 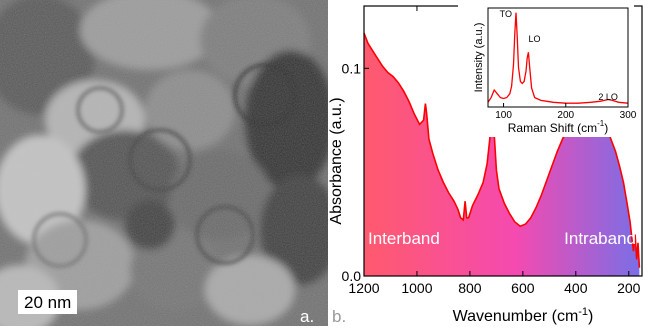 I want to click on inset-background, so click(x=546, y=70).